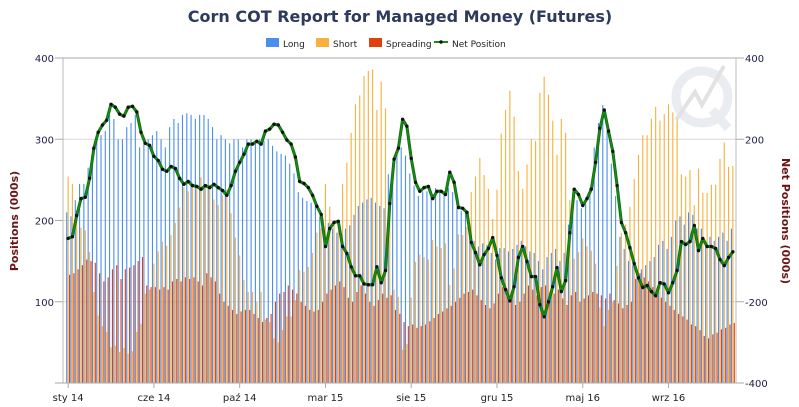 This screenshot has width=799, height=407. I want to click on right-tick-label: 400, so click(754, 59).